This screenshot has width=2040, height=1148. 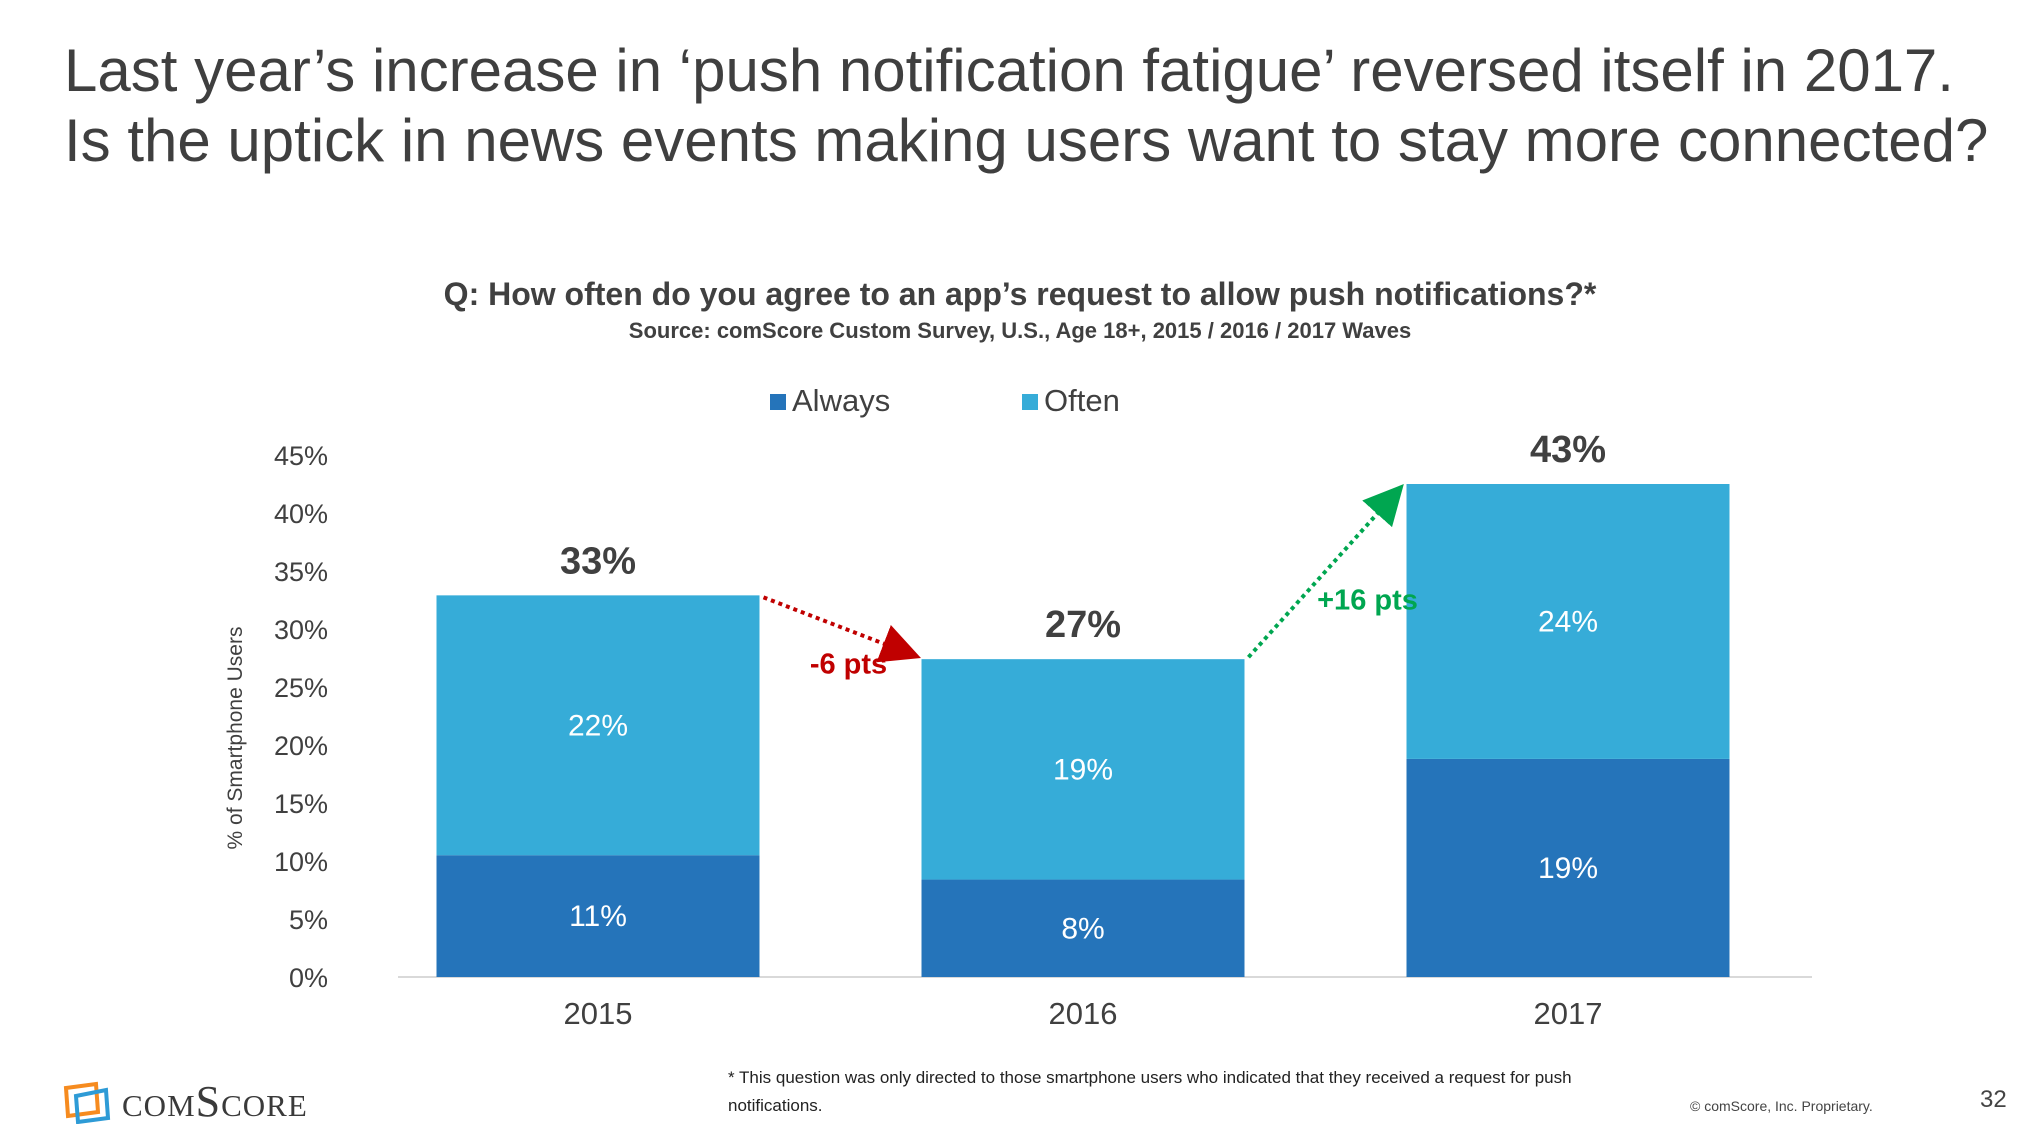 I want to click on y-tick-label: 30%, so click(x=301, y=630).